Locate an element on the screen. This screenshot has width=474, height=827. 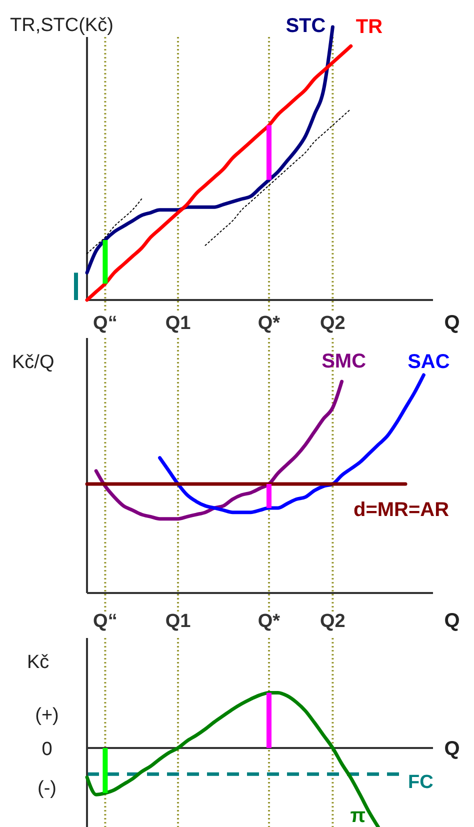
series-label: TR is located at coordinates (370, 27).